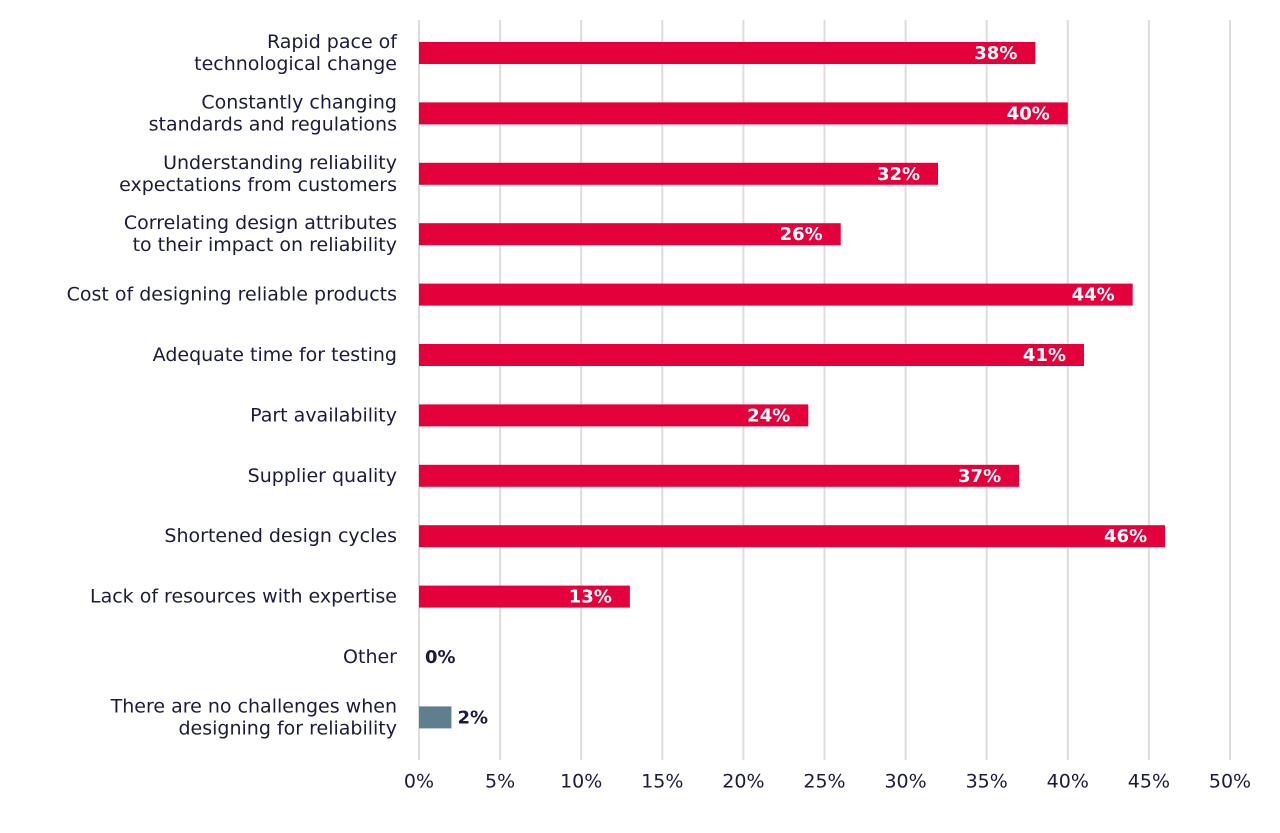  I want to click on x-tick-label: 20%, so click(743, 782).